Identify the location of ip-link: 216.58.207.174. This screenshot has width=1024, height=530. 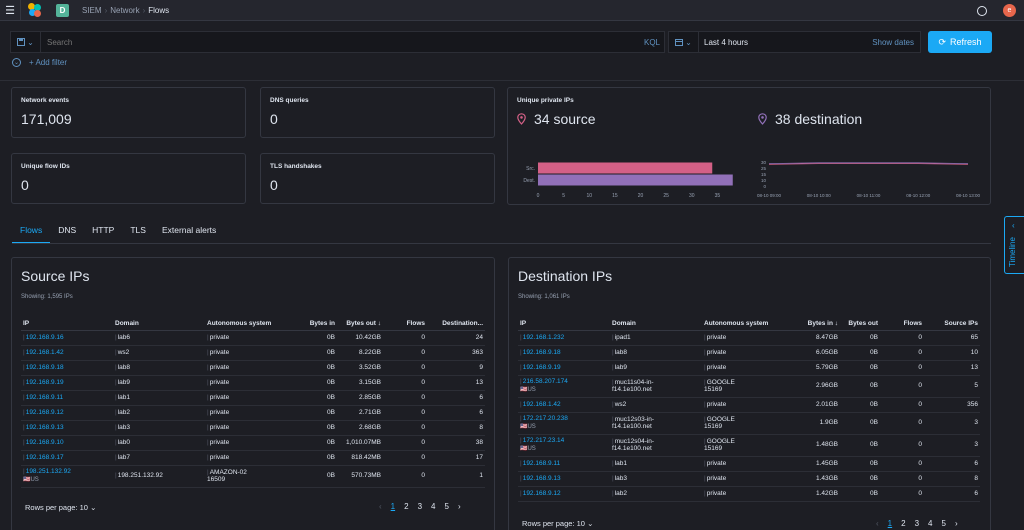
(545, 381).